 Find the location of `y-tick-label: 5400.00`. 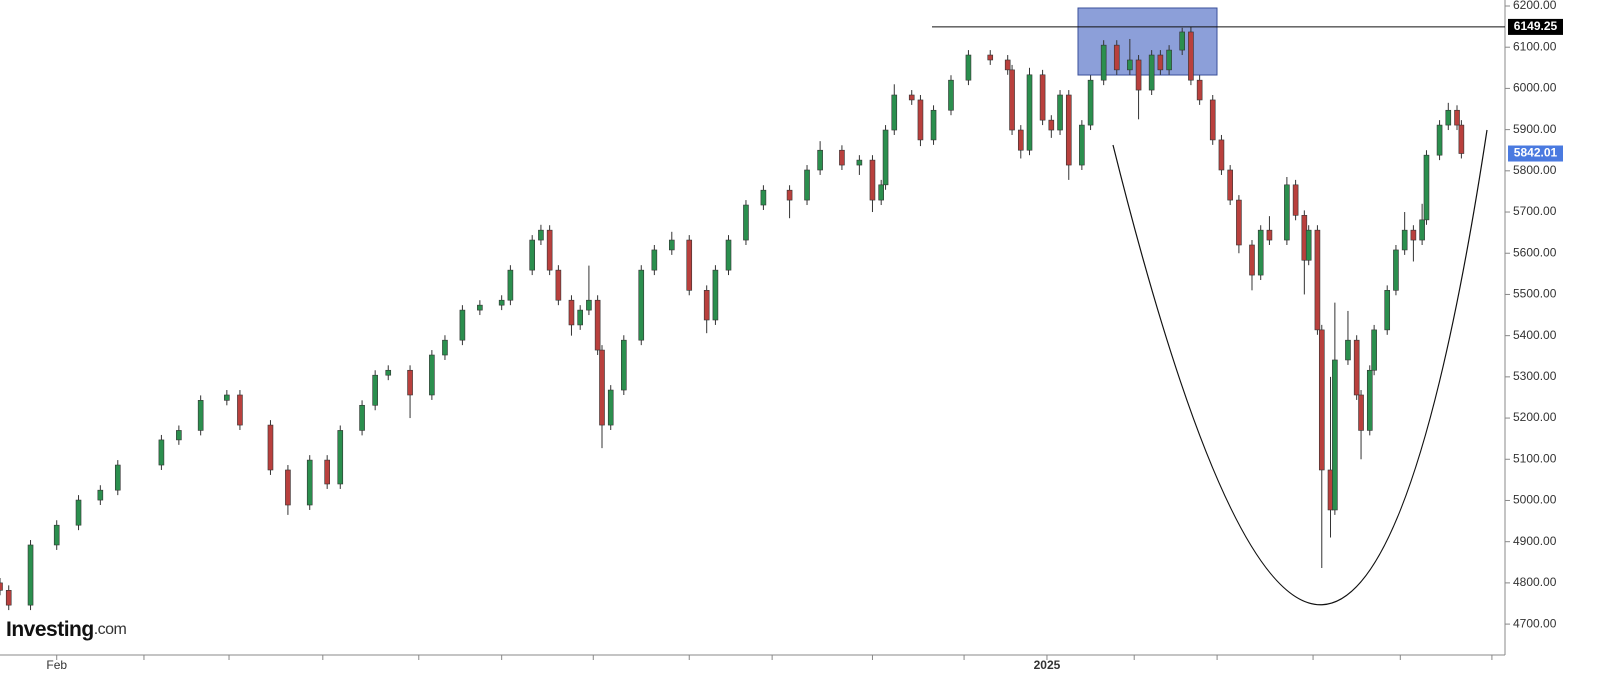

y-tick-label: 5400.00 is located at coordinates (1535, 335).